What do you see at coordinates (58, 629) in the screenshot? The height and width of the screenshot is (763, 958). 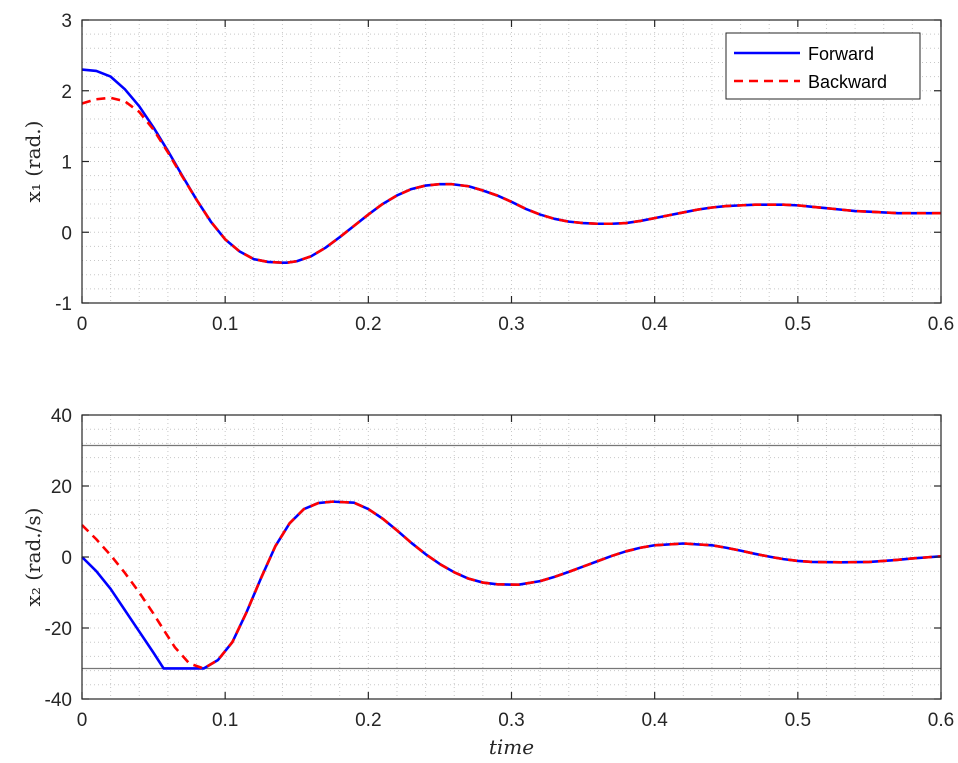 I see `y-tick-label-neg20: -20` at bounding box center [58, 629].